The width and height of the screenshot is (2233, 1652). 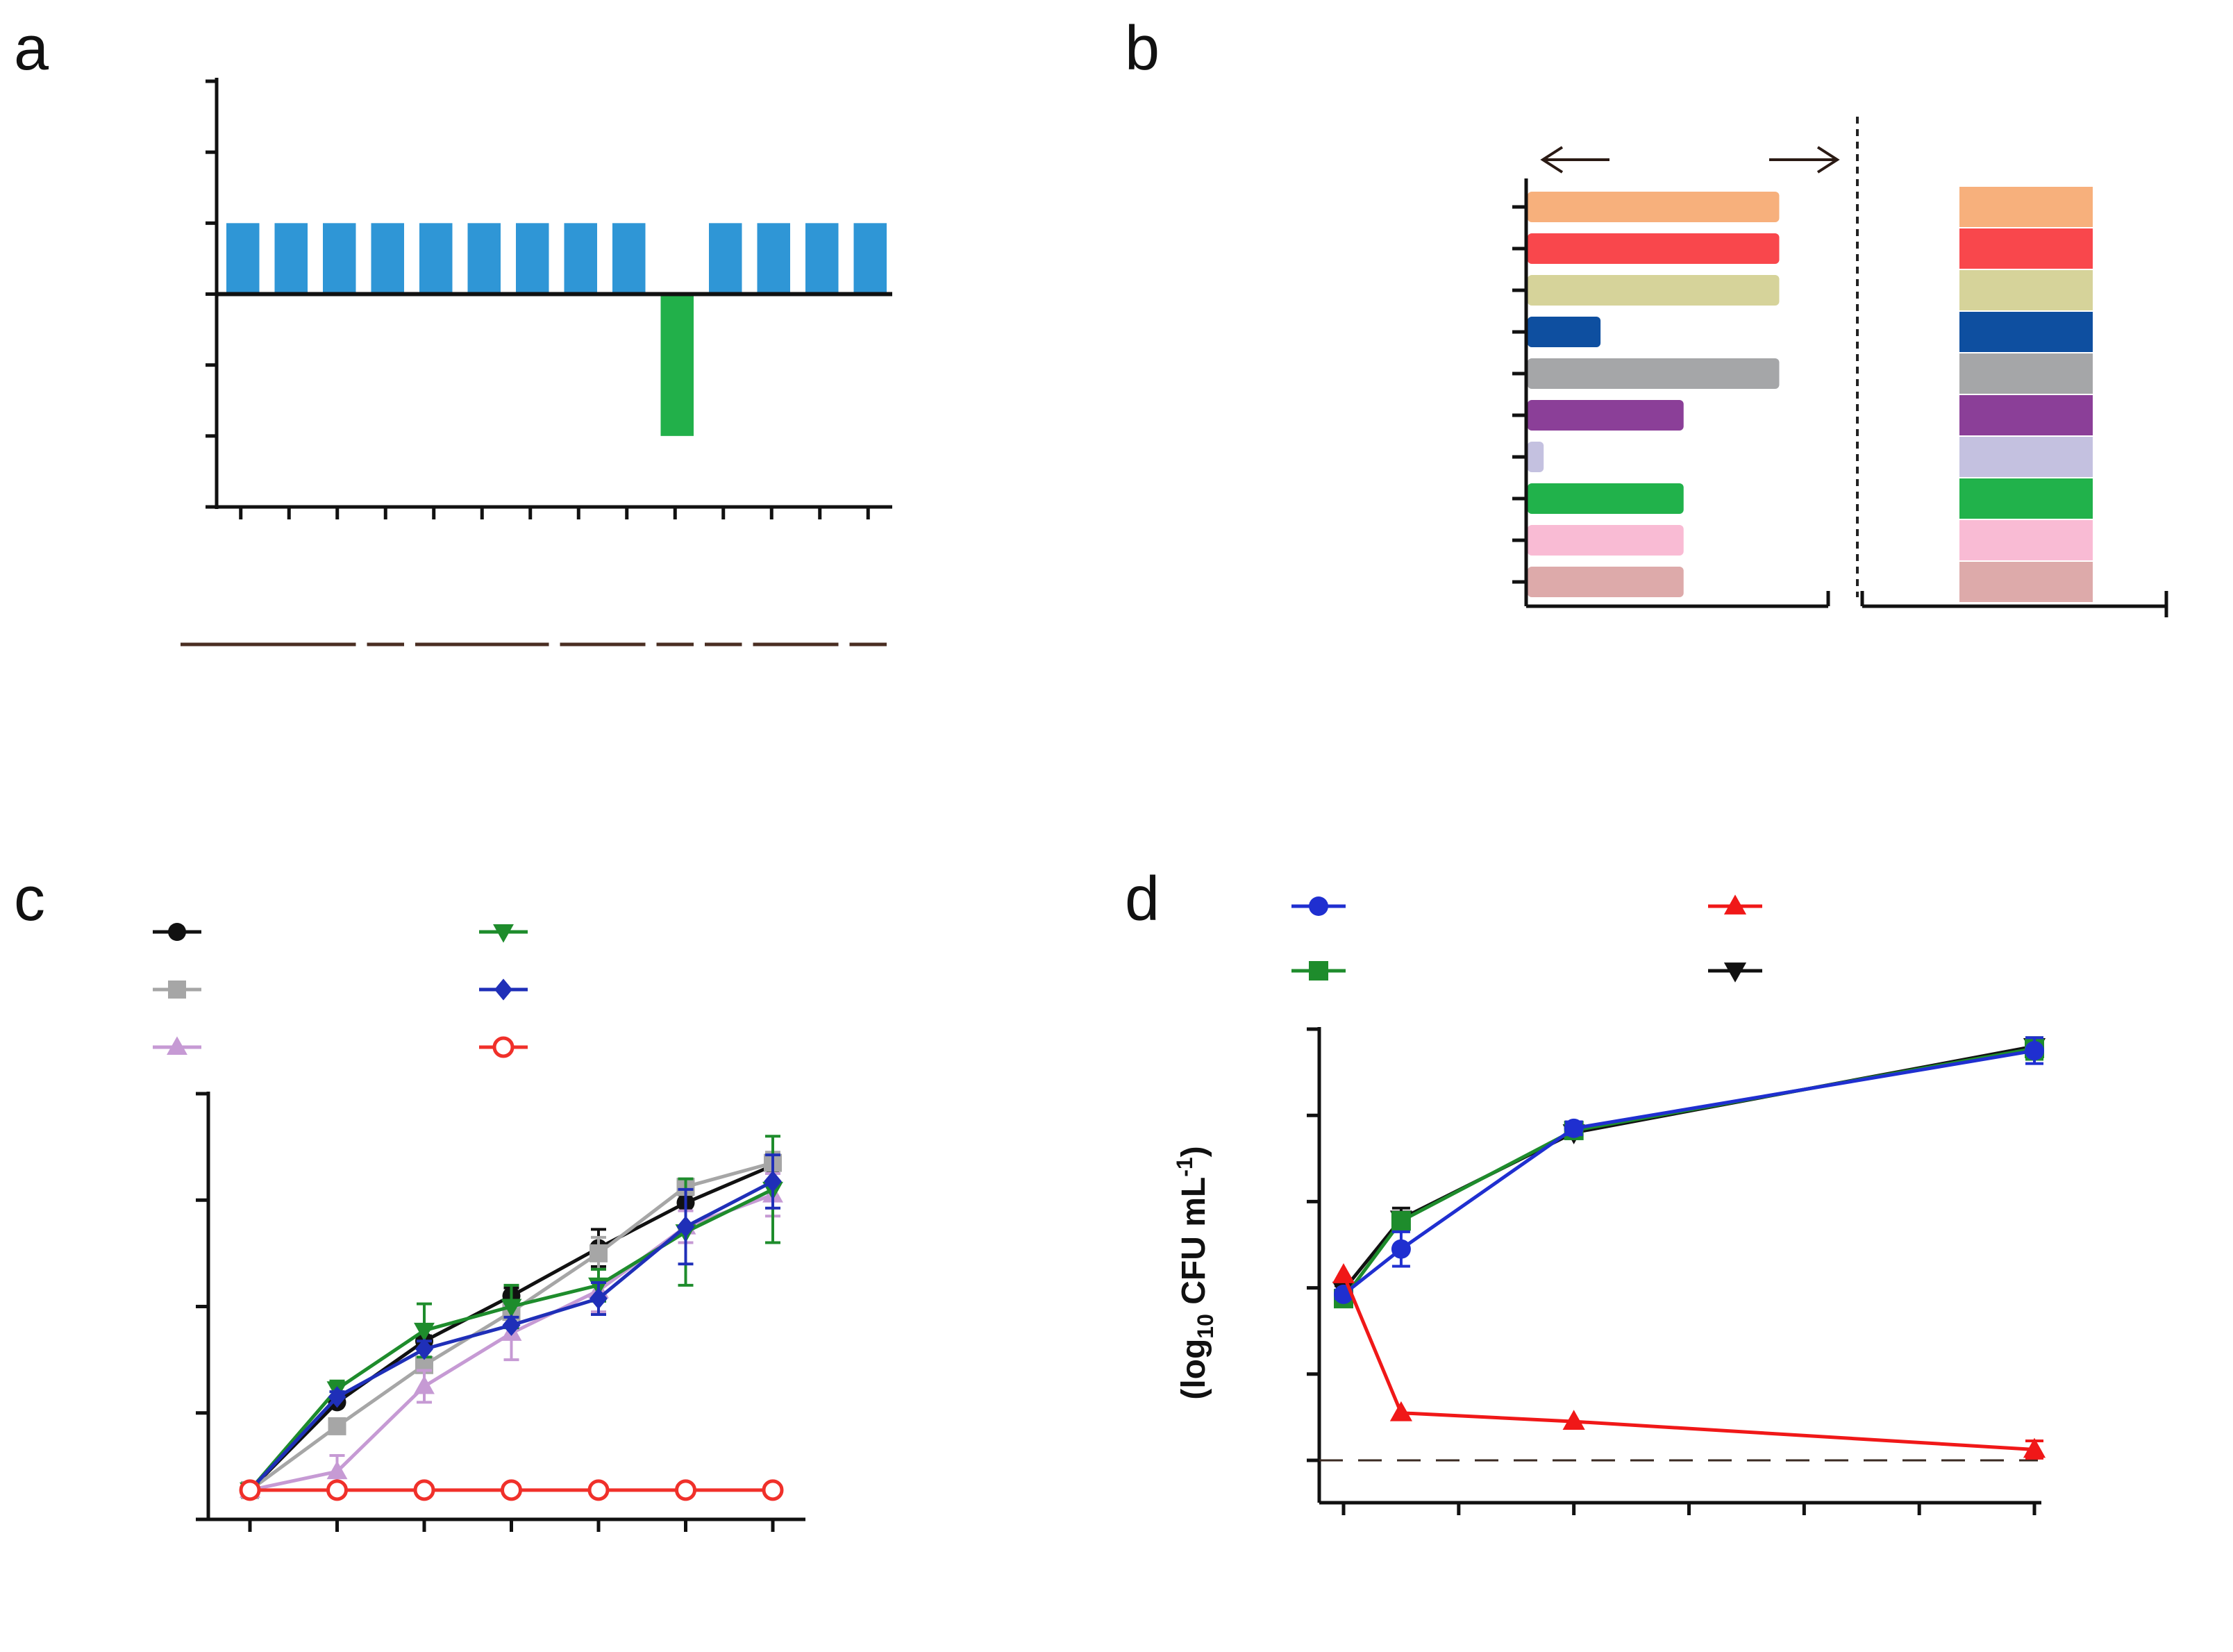 What do you see at coordinates (822, 258) in the screenshot?
I see `bar-tet` at bounding box center [822, 258].